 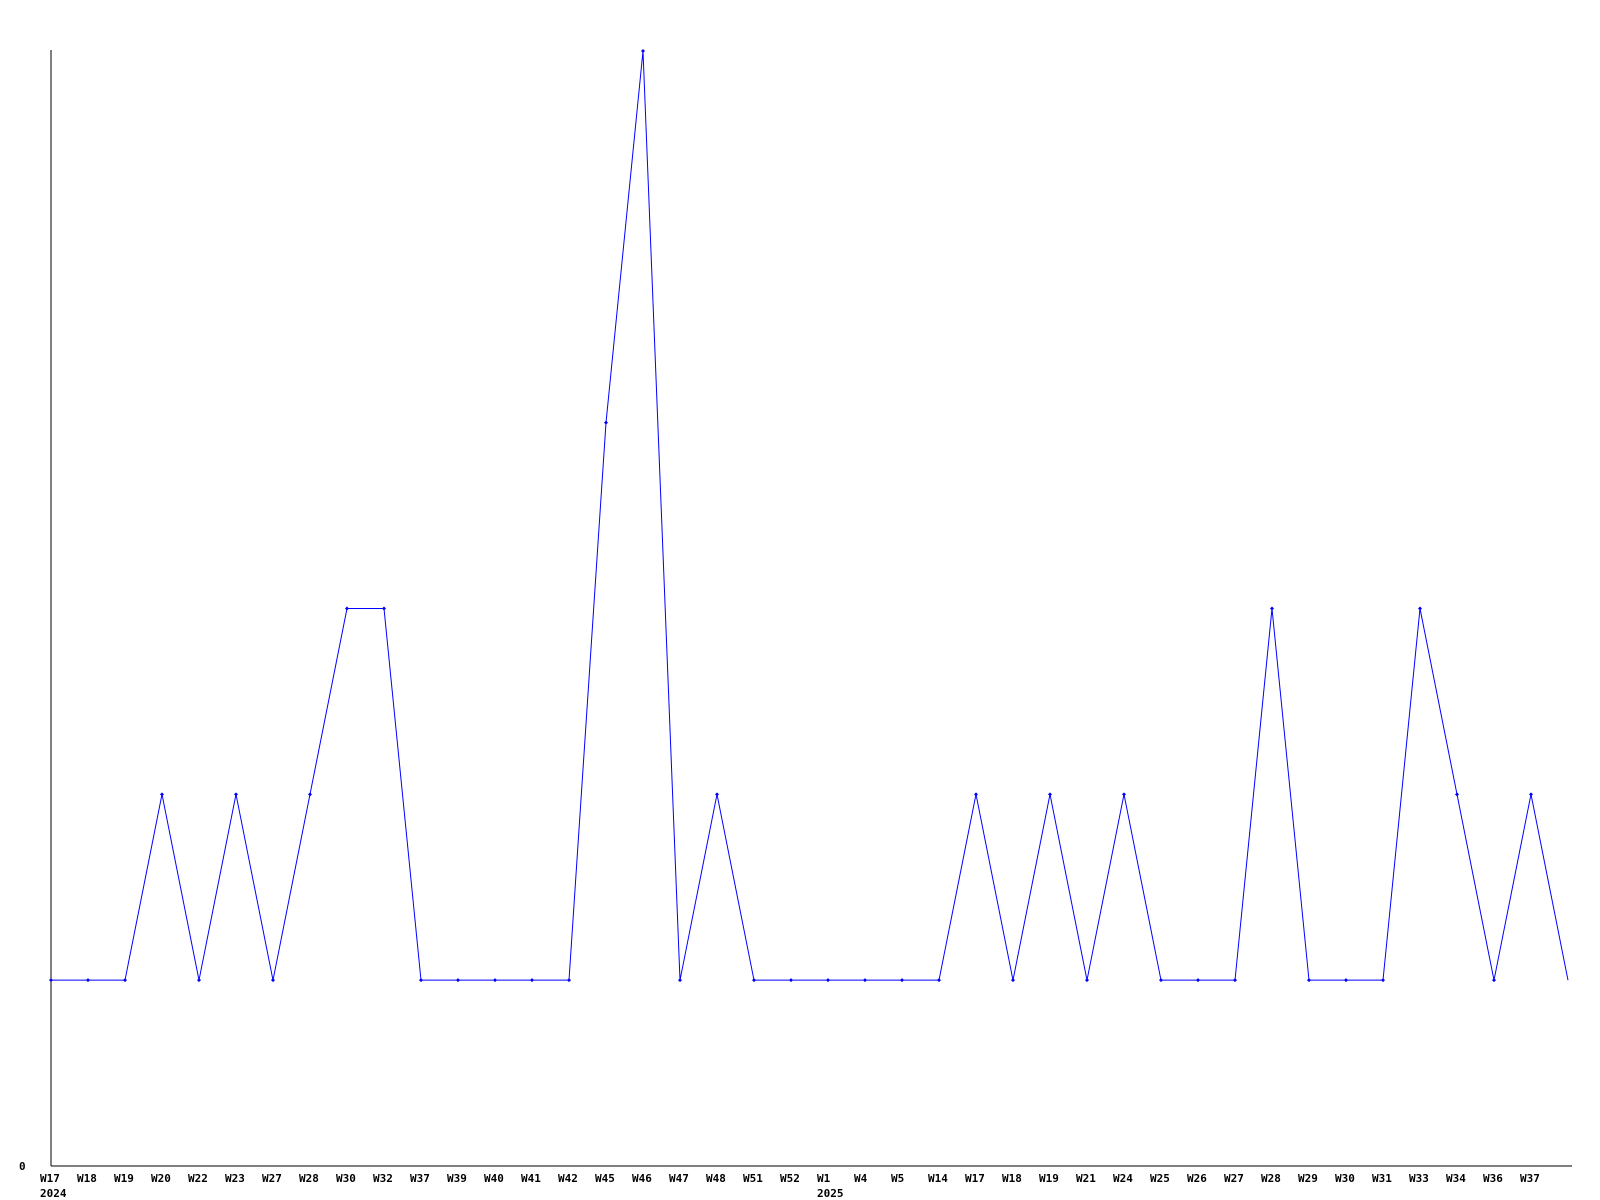 I want to click on x-tick-label: W41, so click(x=531, y=1178).